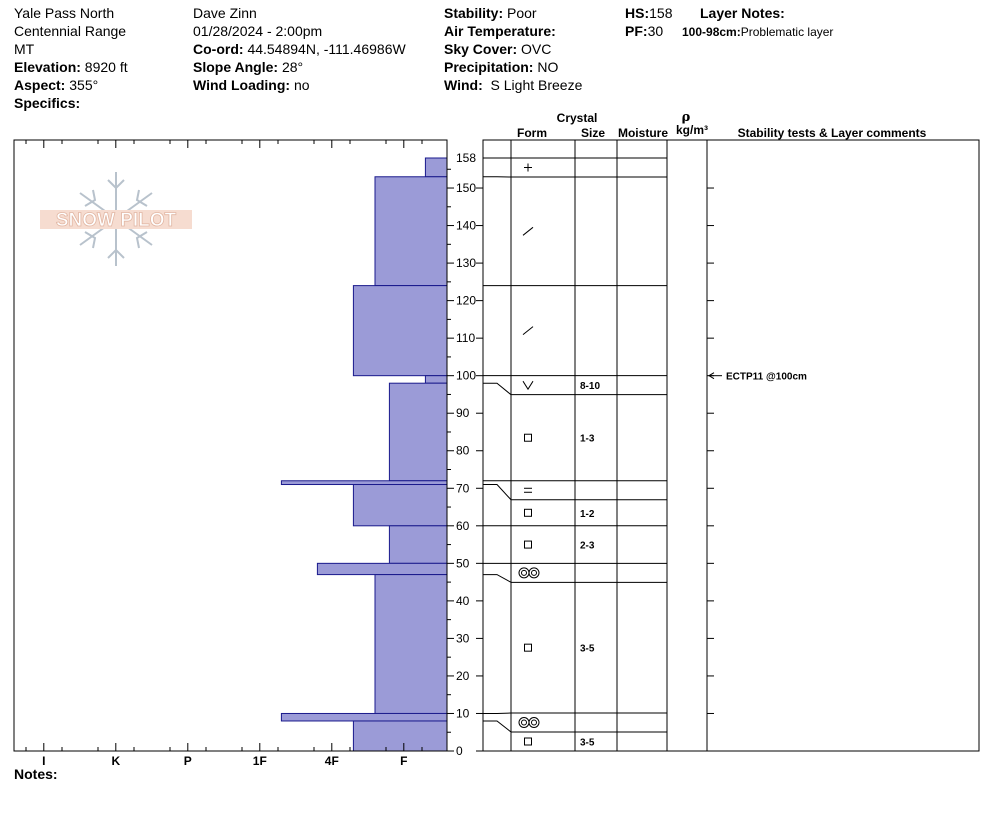 Image resolution: width=994 pixels, height=840 pixels. I want to click on wind-field: Wind: S Light Breeze, so click(513, 85).